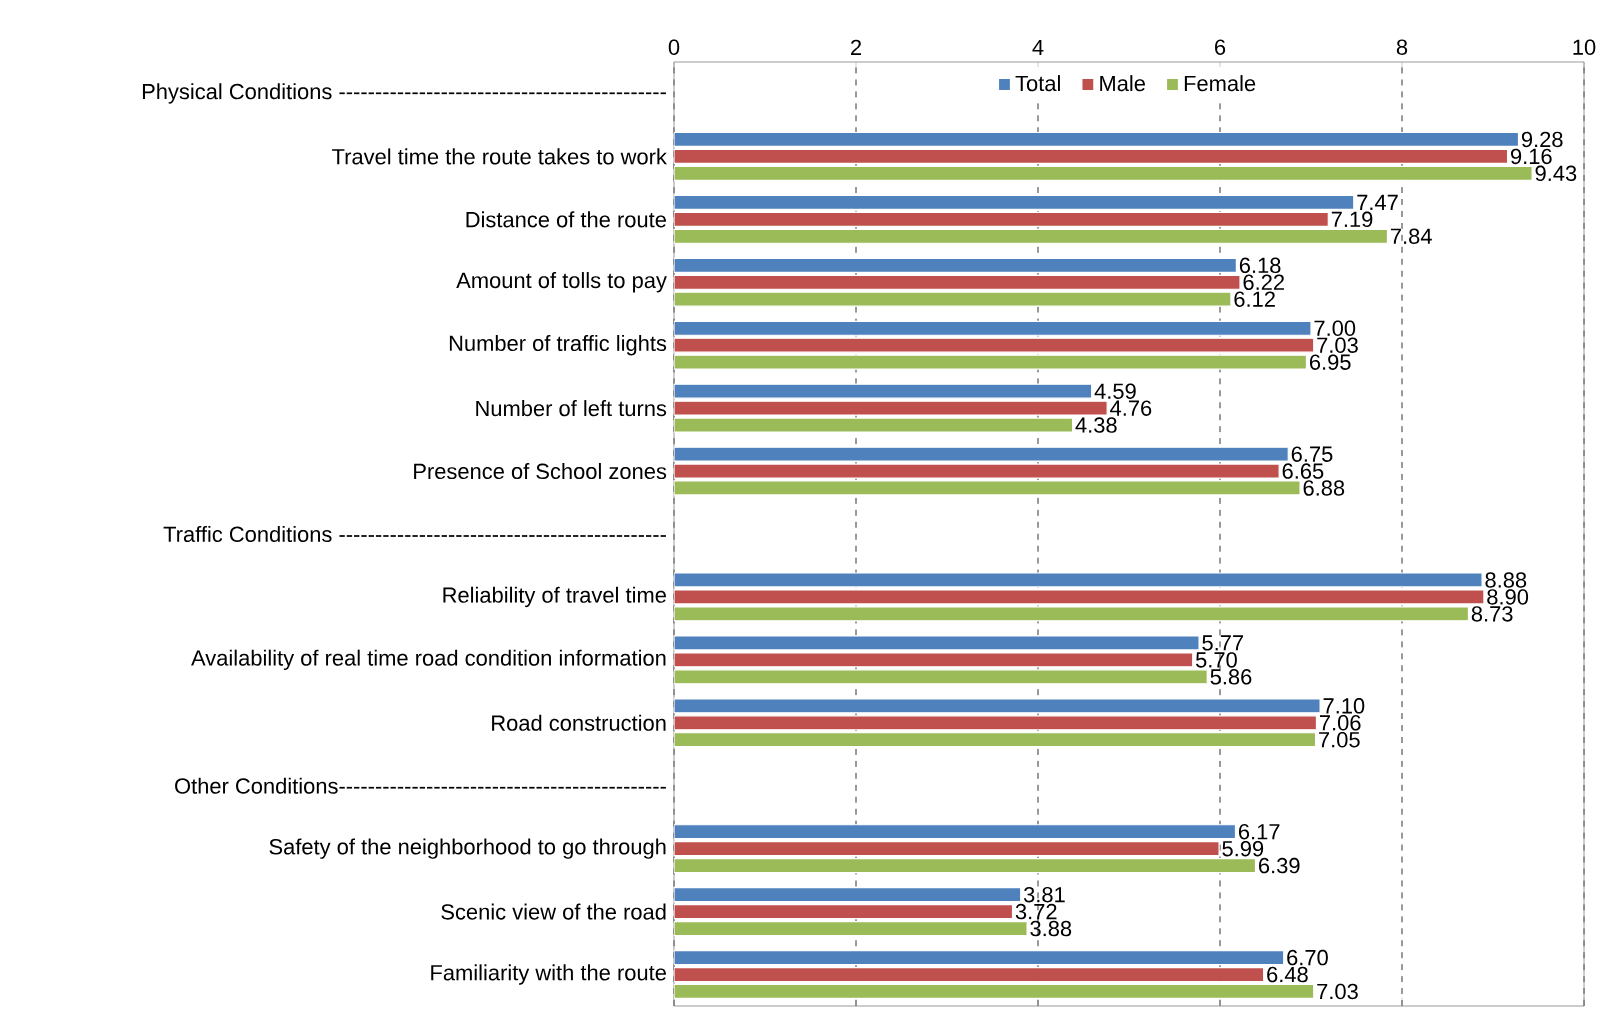 This screenshot has height=1014, width=1610. I want to click on data-label: 7.00, so click(1335, 328).